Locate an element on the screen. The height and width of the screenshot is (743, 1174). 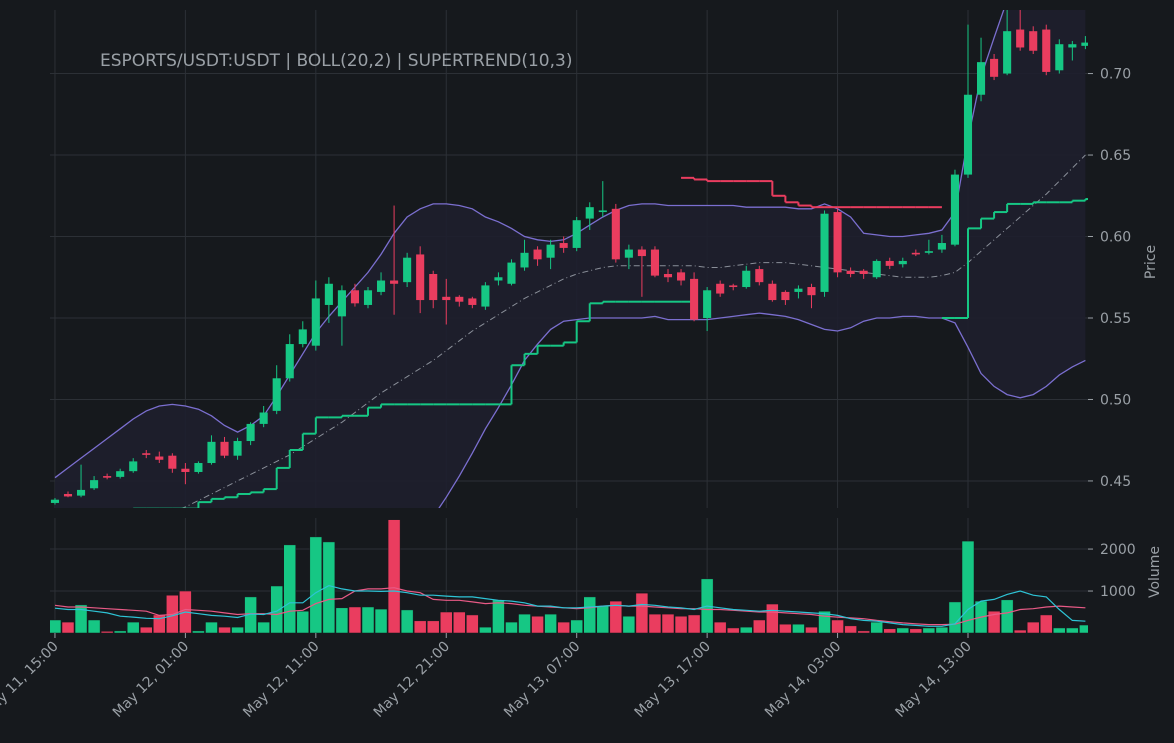
y-tick-label: 0.45 is located at coordinates (1115, 482).